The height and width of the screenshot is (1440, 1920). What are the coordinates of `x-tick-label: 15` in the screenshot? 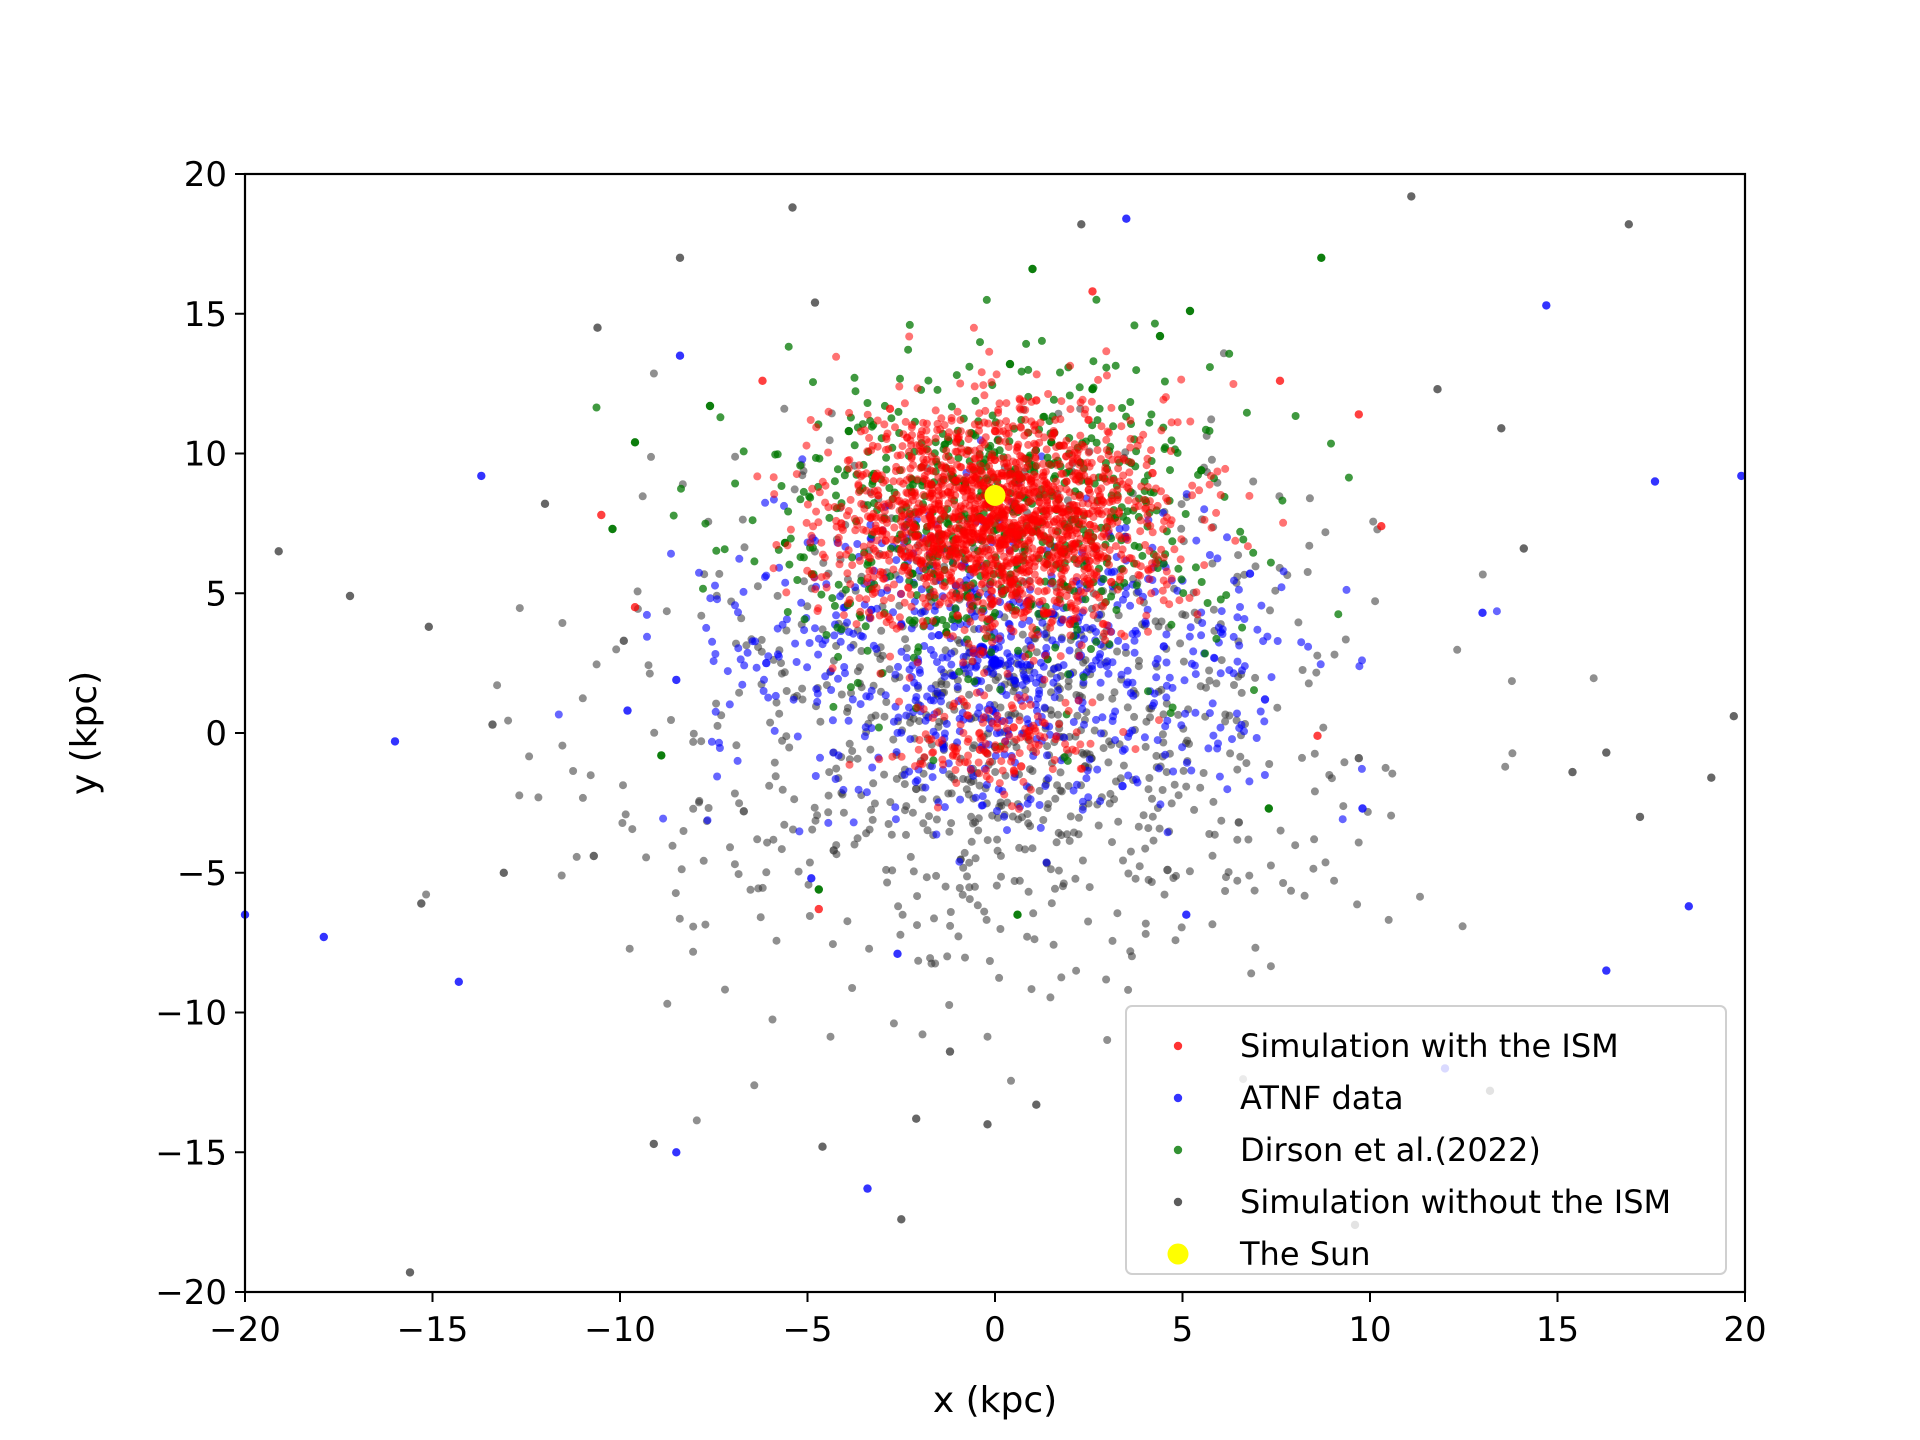 It's located at (1557, 1330).